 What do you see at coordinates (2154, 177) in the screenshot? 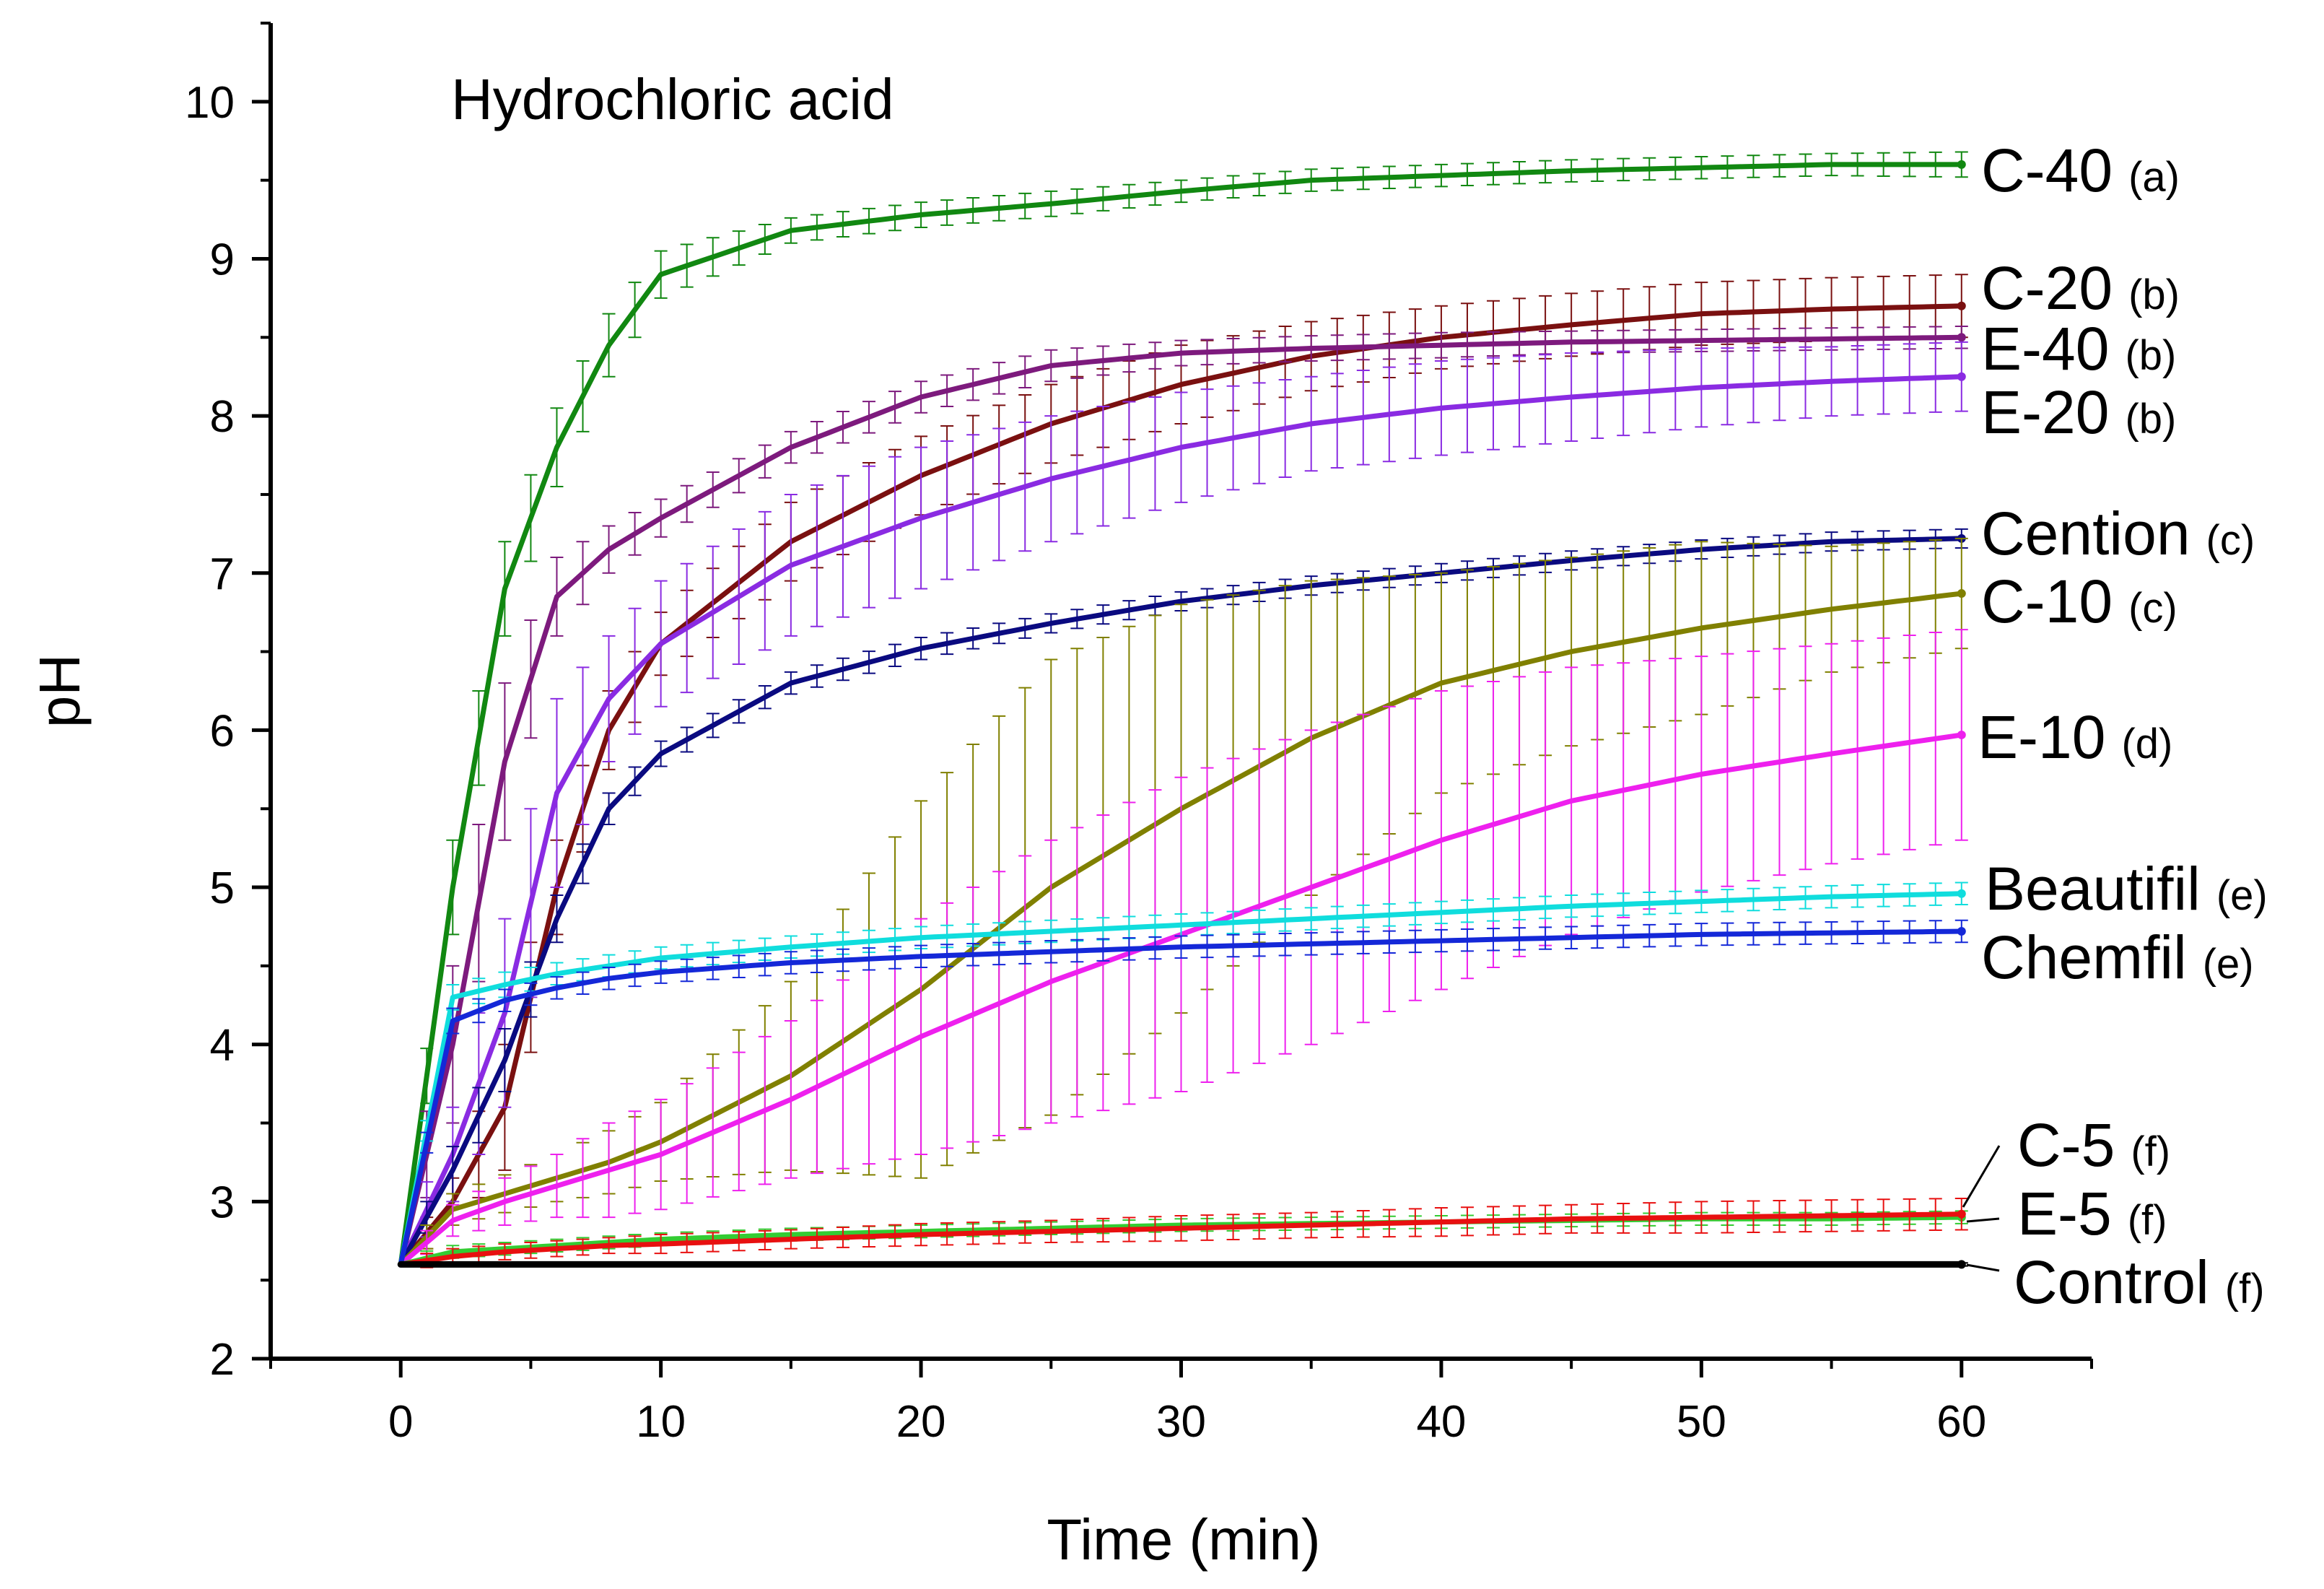
I see `series-group-label: (a)` at bounding box center [2154, 177].